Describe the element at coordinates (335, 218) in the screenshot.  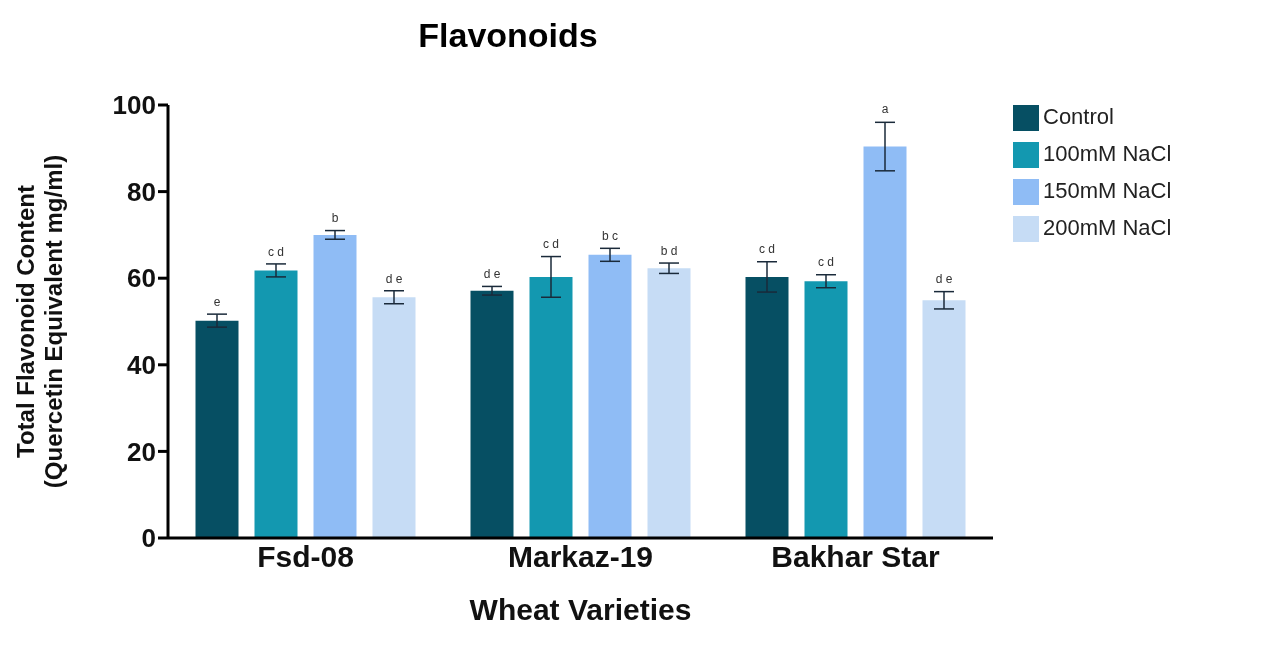
I see `data-label: b` at that location.